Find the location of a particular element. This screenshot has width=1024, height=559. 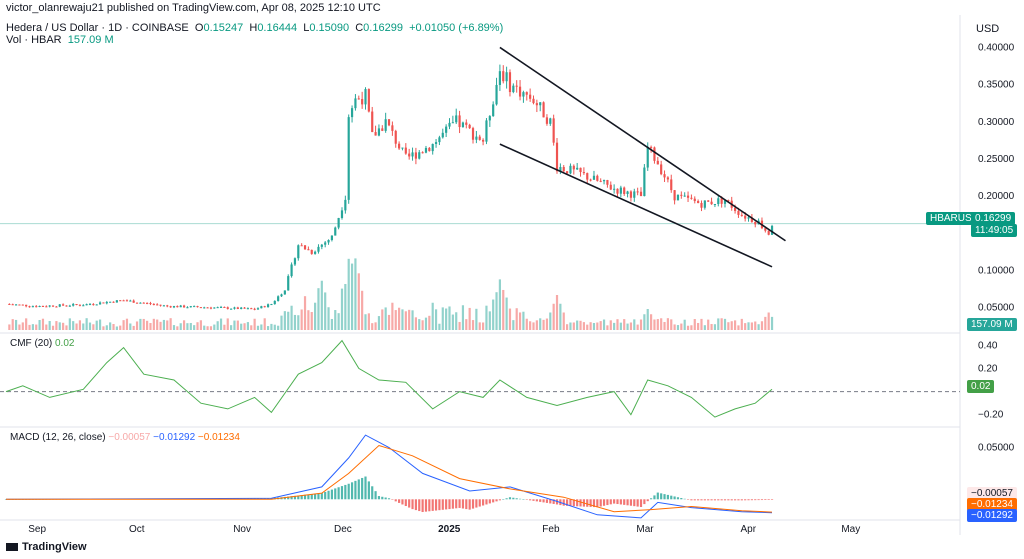

price-axis-tick: 0.20000 is located at coordinates (996, 196).